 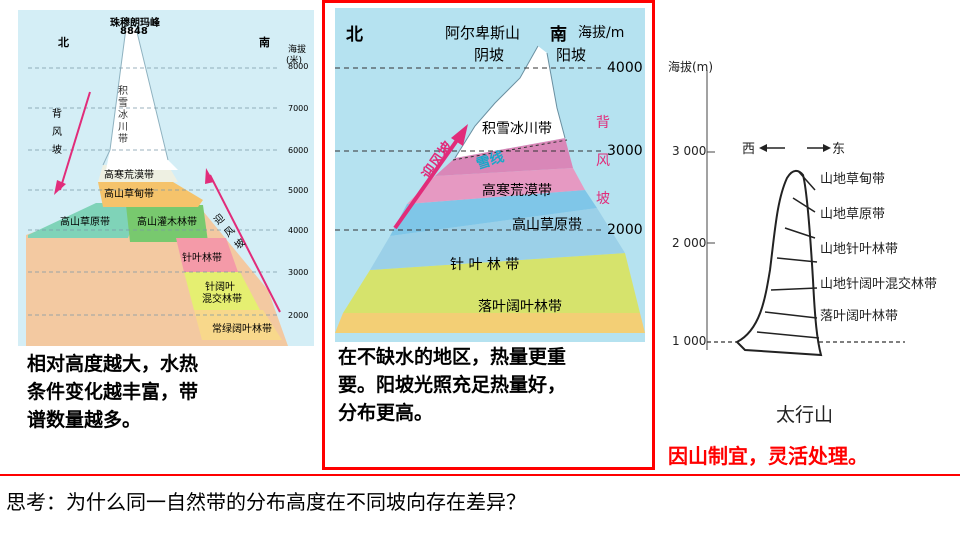 I want to click on tick-label: 6000, so click(x=298, y=150).